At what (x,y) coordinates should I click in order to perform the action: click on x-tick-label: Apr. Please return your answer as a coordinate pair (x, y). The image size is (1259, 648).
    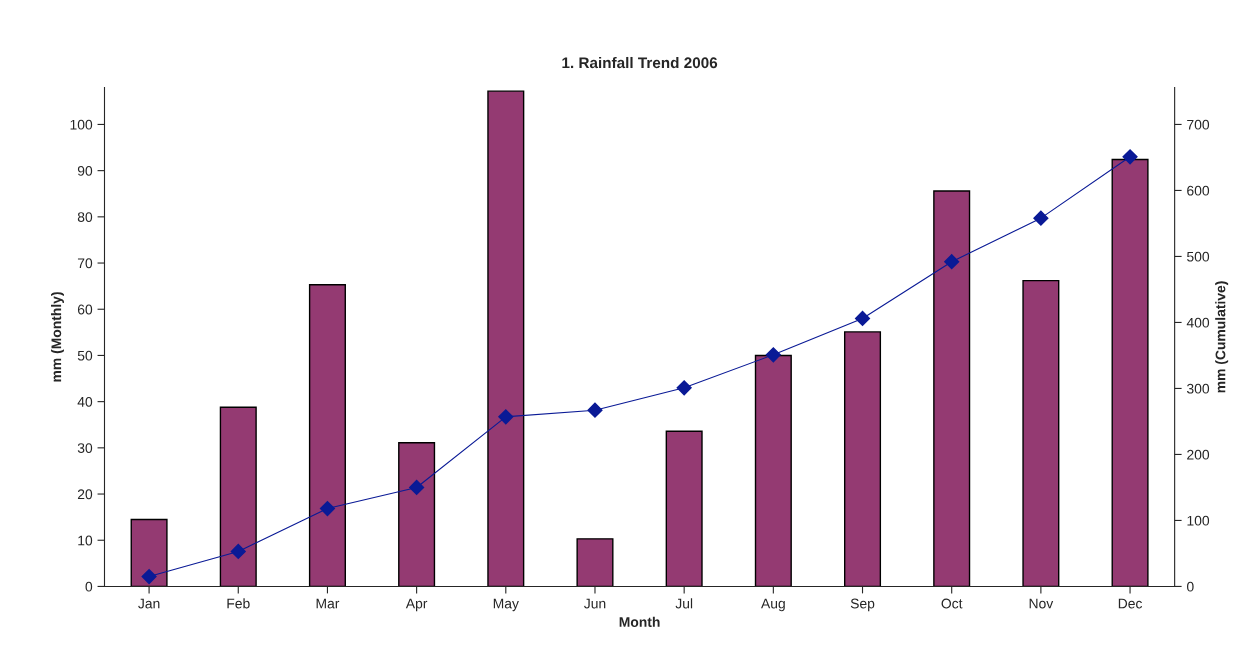
    Looking at the image, I should click on (416, 605).